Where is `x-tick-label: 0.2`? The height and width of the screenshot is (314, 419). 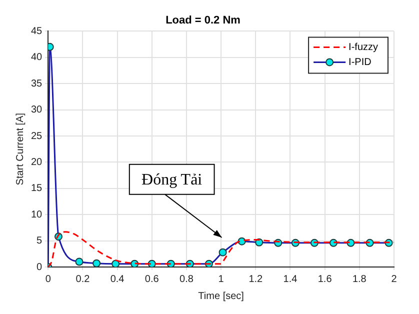
x-tick-label: 0.2 is located at coordinates (83, 279).